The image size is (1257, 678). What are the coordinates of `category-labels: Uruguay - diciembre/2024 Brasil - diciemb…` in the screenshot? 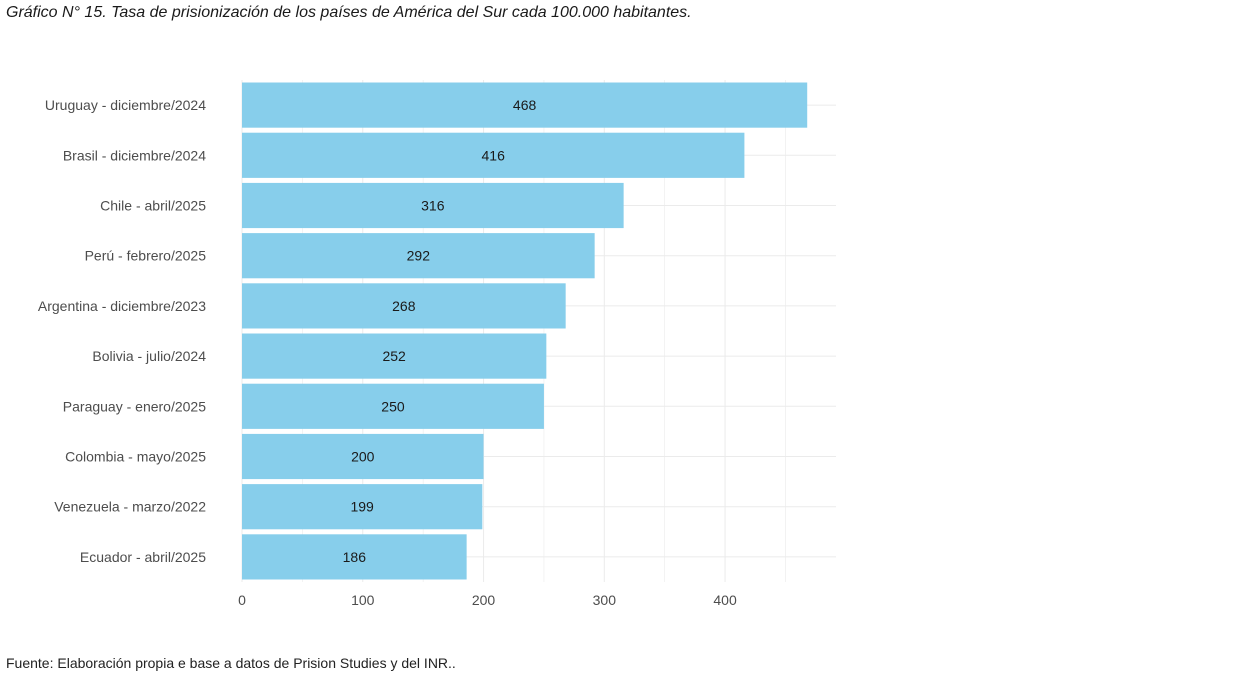 It's located at (122, 331).